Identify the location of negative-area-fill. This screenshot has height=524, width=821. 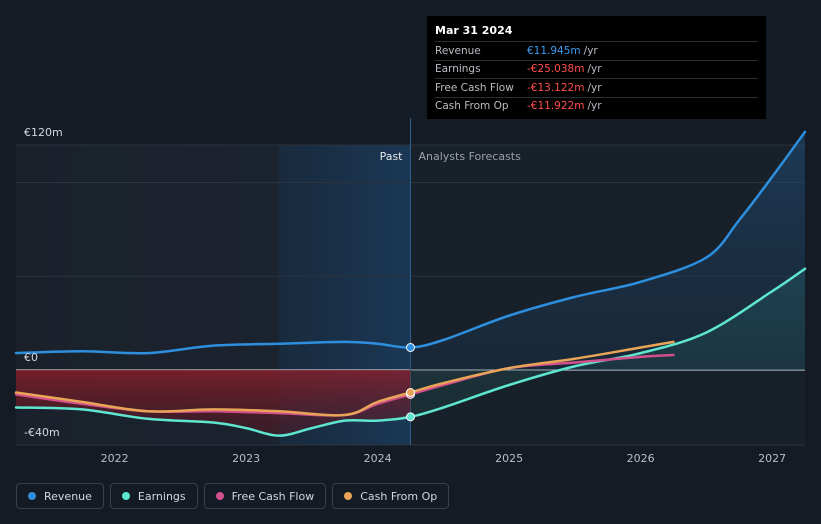
(213, 403).